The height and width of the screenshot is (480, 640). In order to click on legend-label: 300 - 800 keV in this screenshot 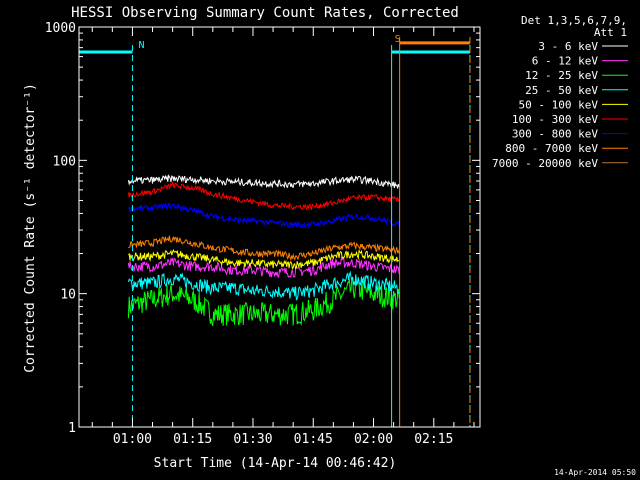, I will do `click(555, 134)`.